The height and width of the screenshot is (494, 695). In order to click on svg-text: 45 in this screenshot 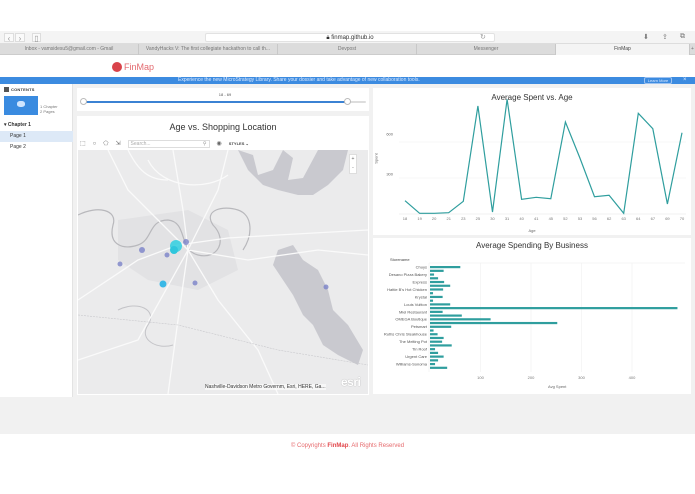, I will do `click(551, 218)`.